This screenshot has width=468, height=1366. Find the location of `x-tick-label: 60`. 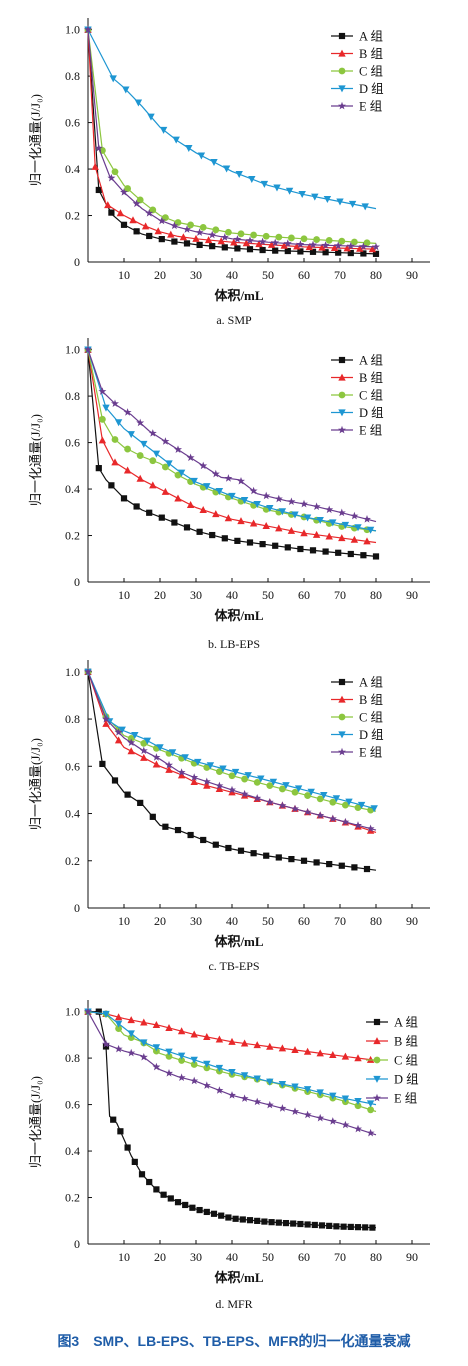

x-tick-label: 60 is located at coordinates (304, 595).